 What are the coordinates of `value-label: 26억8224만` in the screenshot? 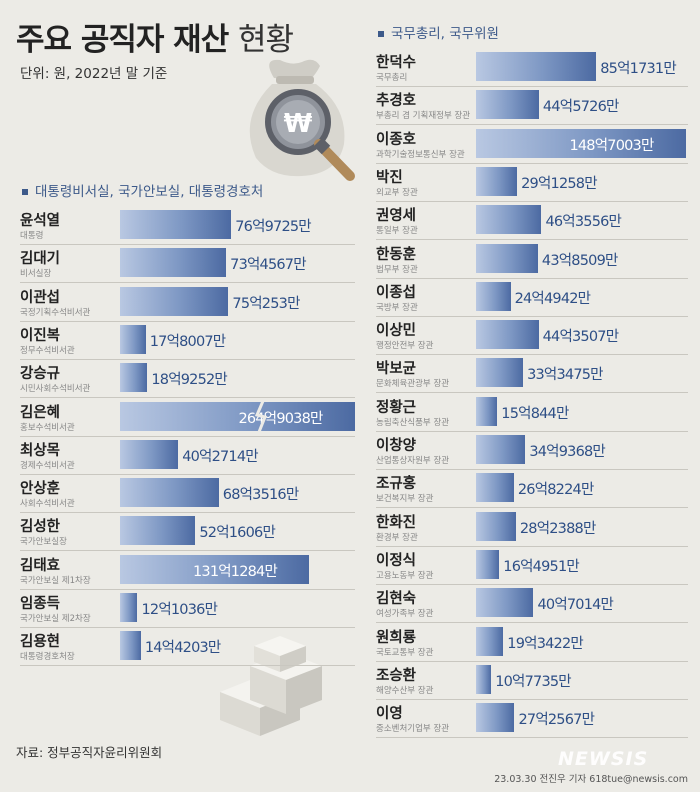 It's located at (555, 490).